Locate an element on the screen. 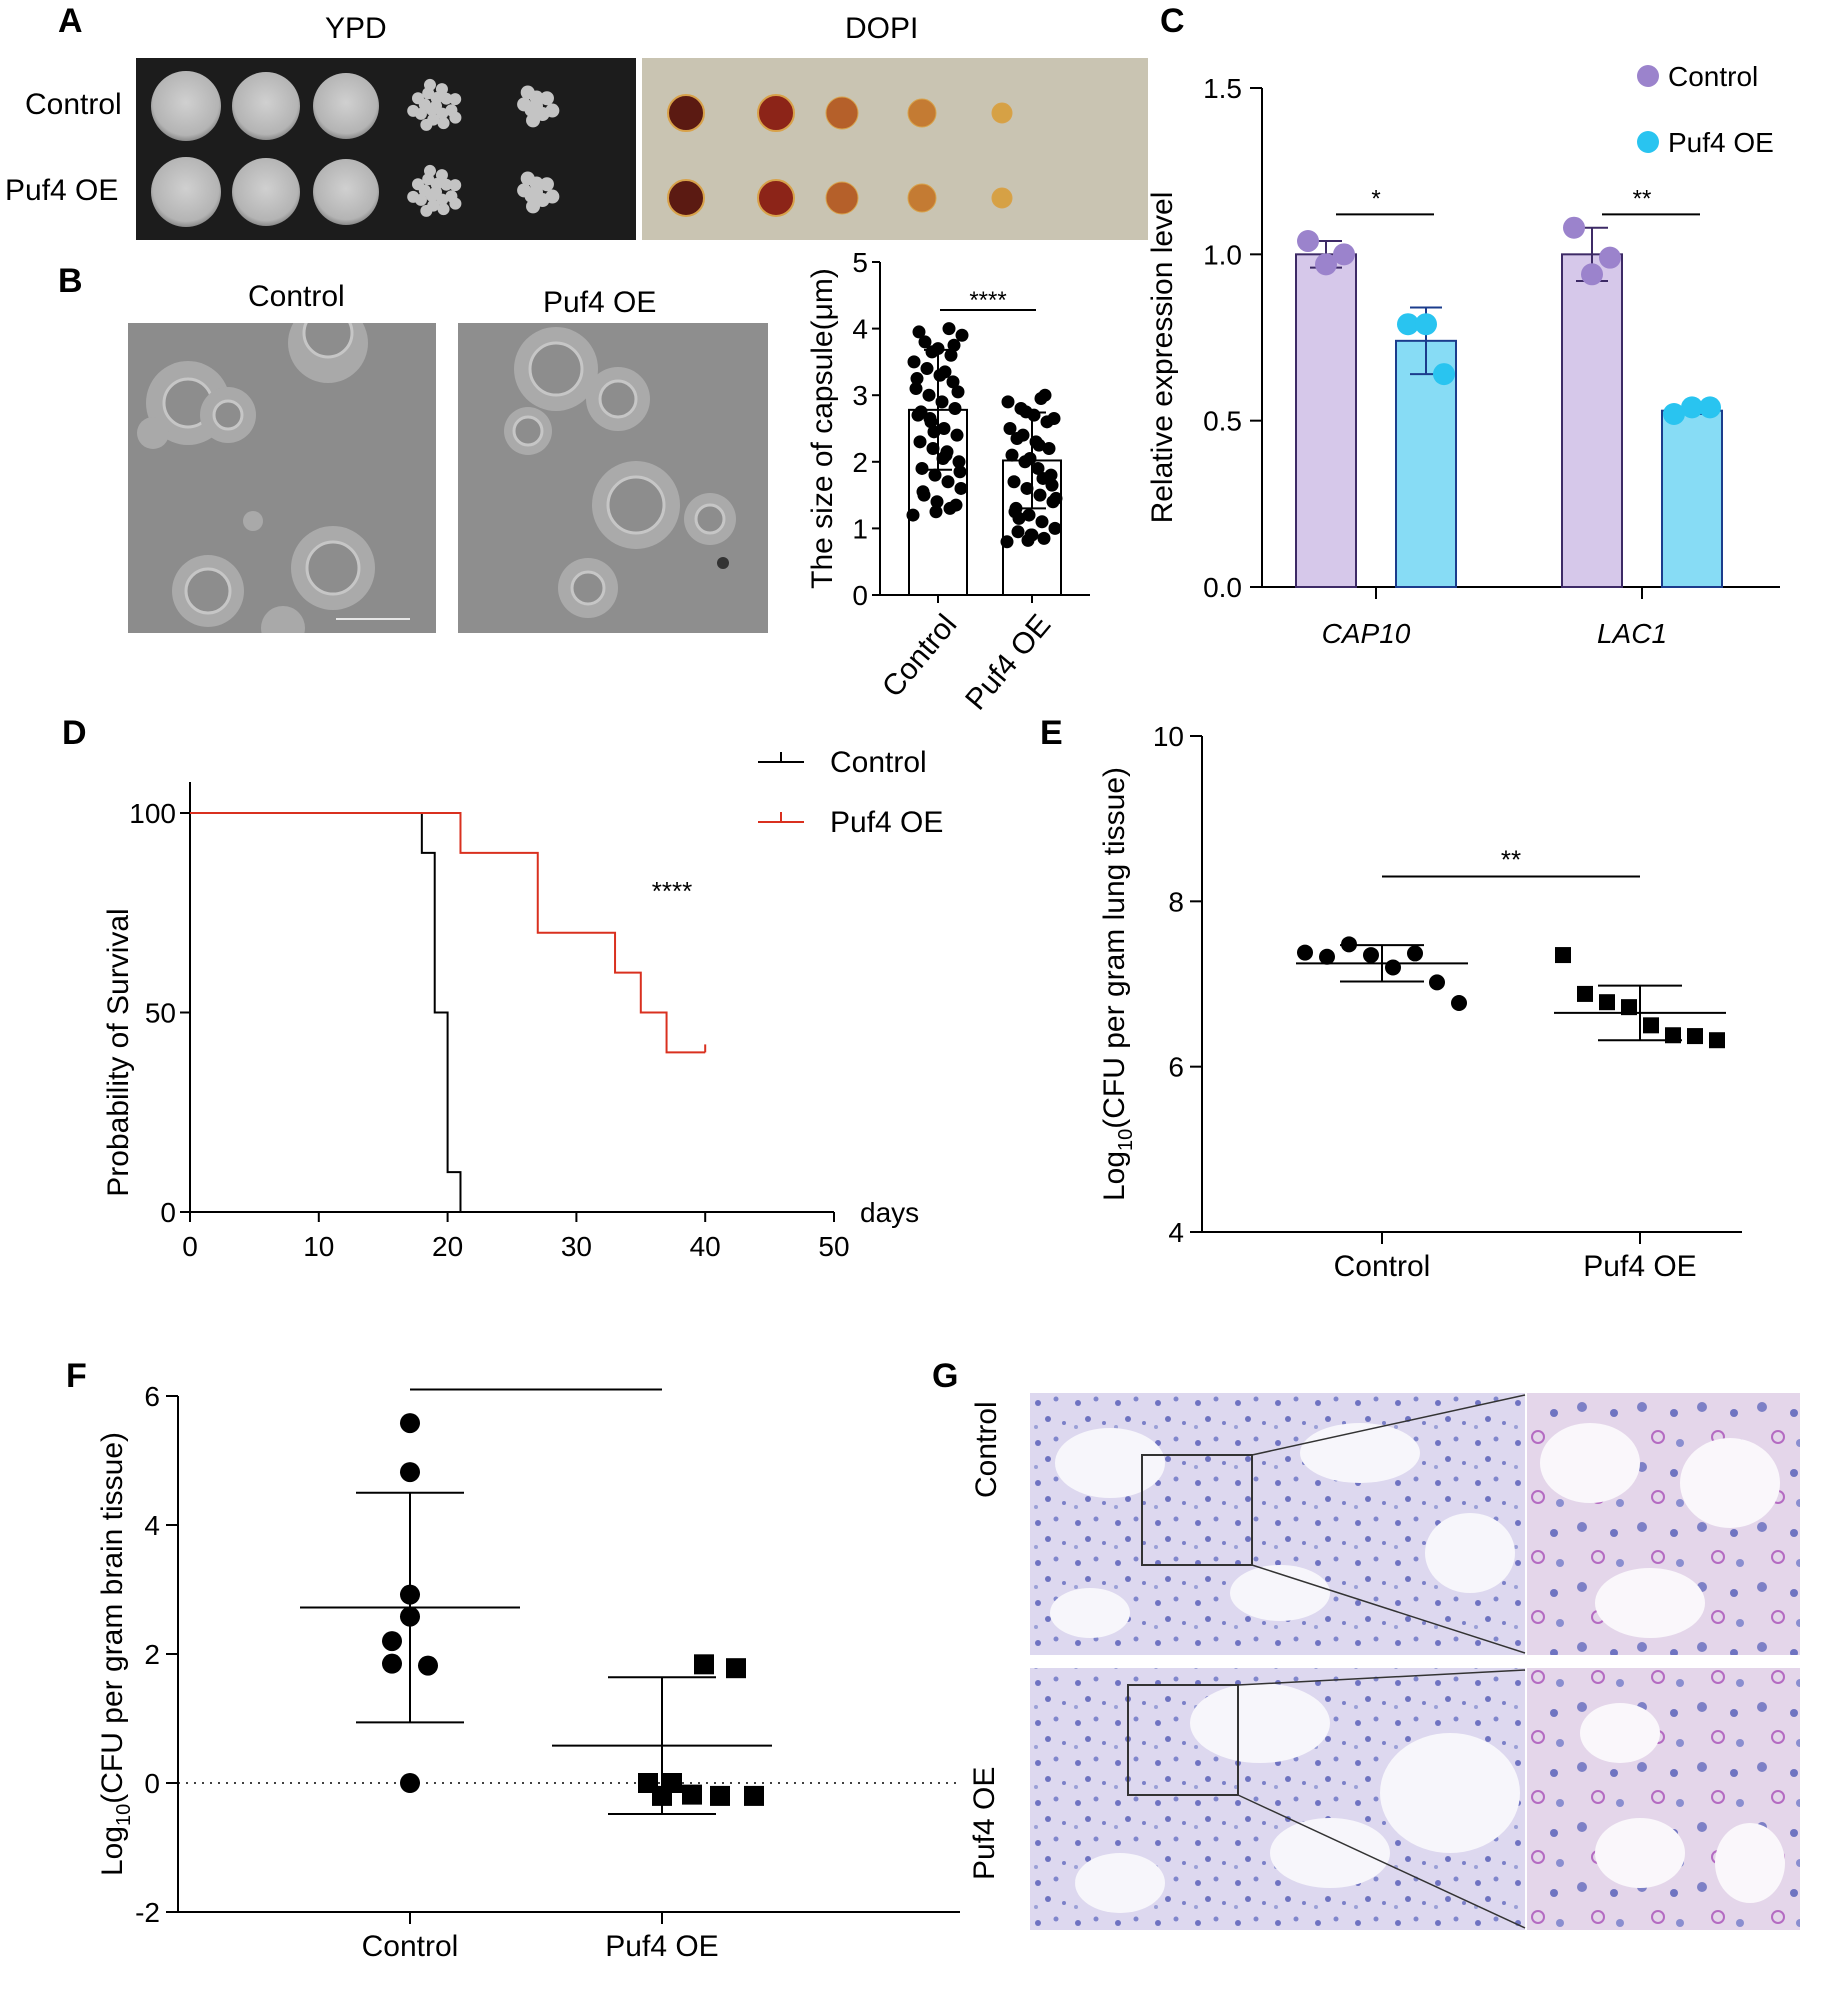 This screenshot has height=1991, width=1822. y-tick-label: 0 is located at coordinates (152, 1783).